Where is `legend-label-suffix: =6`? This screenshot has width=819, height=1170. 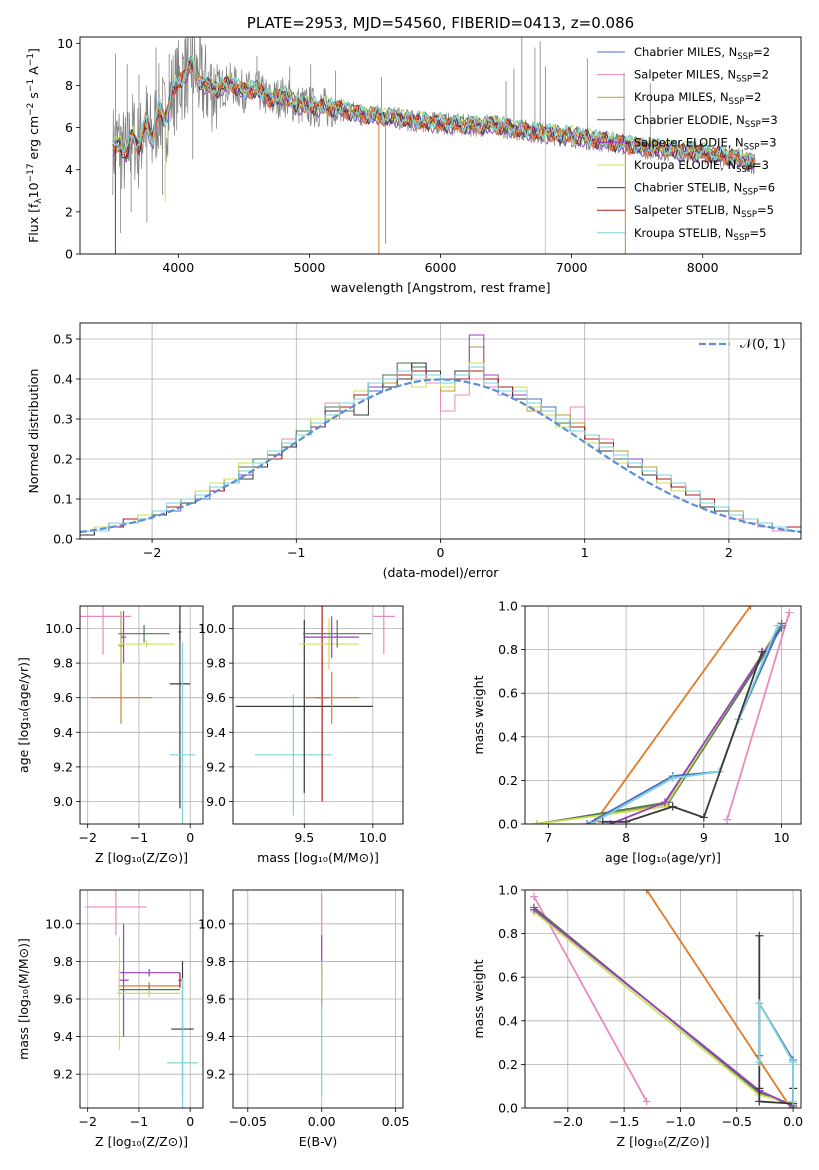 legend-label-suffix: =6 is located at coordinates (766, 188).